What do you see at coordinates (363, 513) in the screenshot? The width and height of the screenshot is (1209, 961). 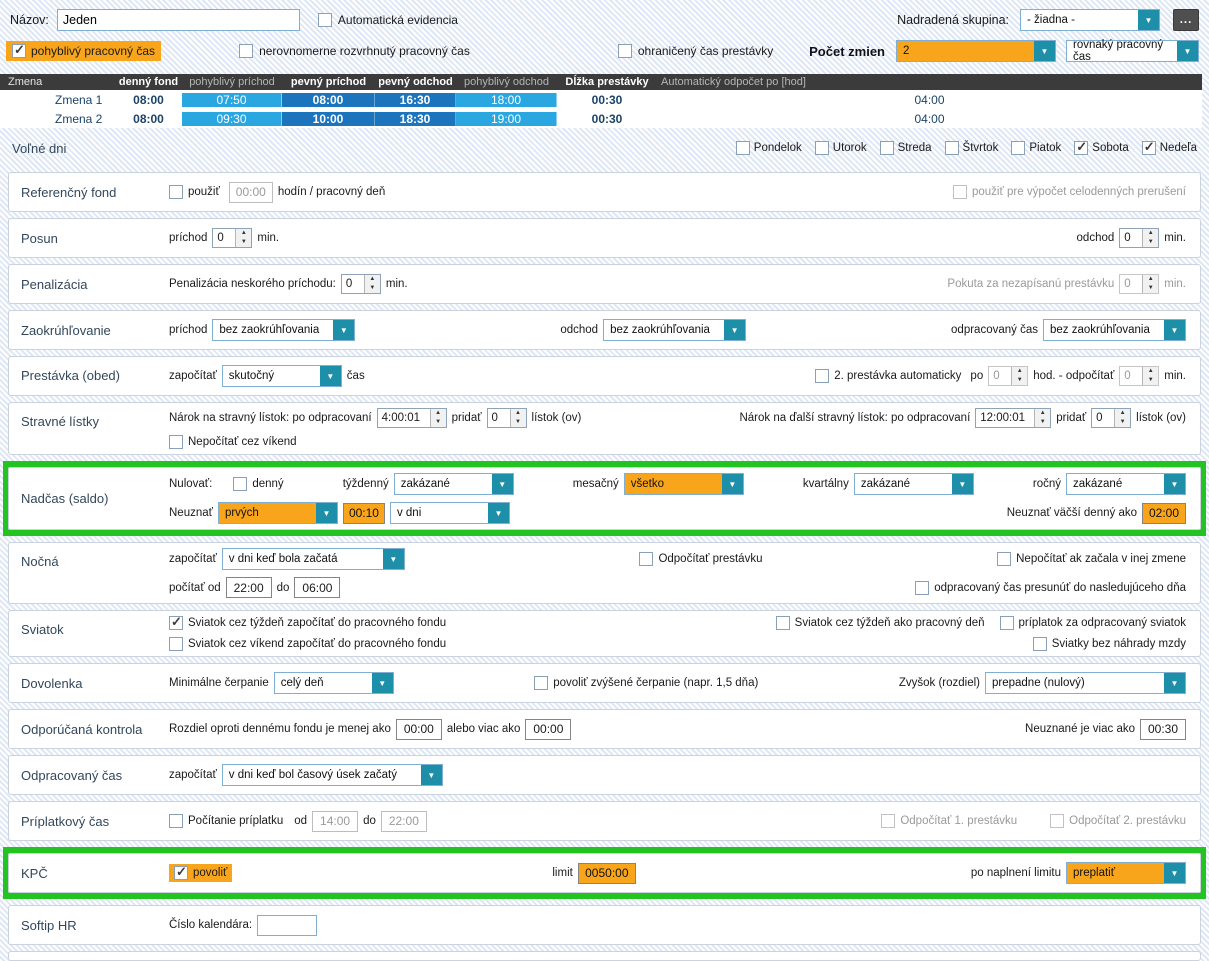 I see `neuznat-time-input: 00:10` at bounding box center [363, 513].